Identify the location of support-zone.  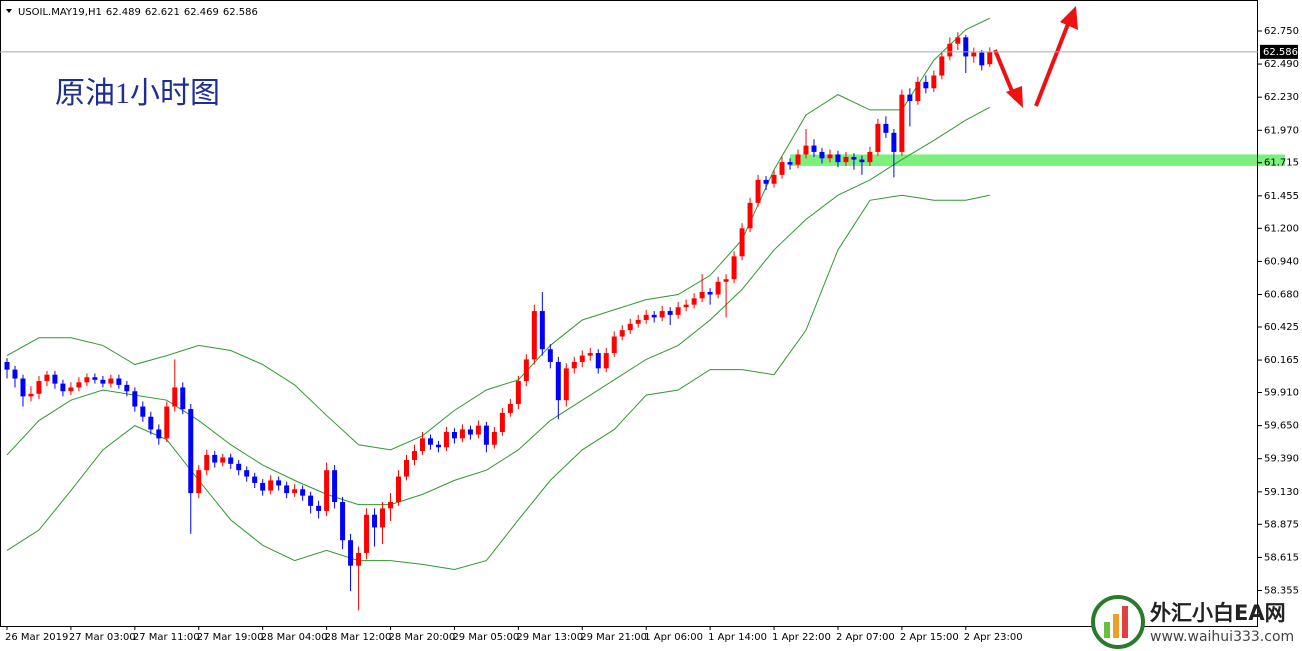
(1037, 160).